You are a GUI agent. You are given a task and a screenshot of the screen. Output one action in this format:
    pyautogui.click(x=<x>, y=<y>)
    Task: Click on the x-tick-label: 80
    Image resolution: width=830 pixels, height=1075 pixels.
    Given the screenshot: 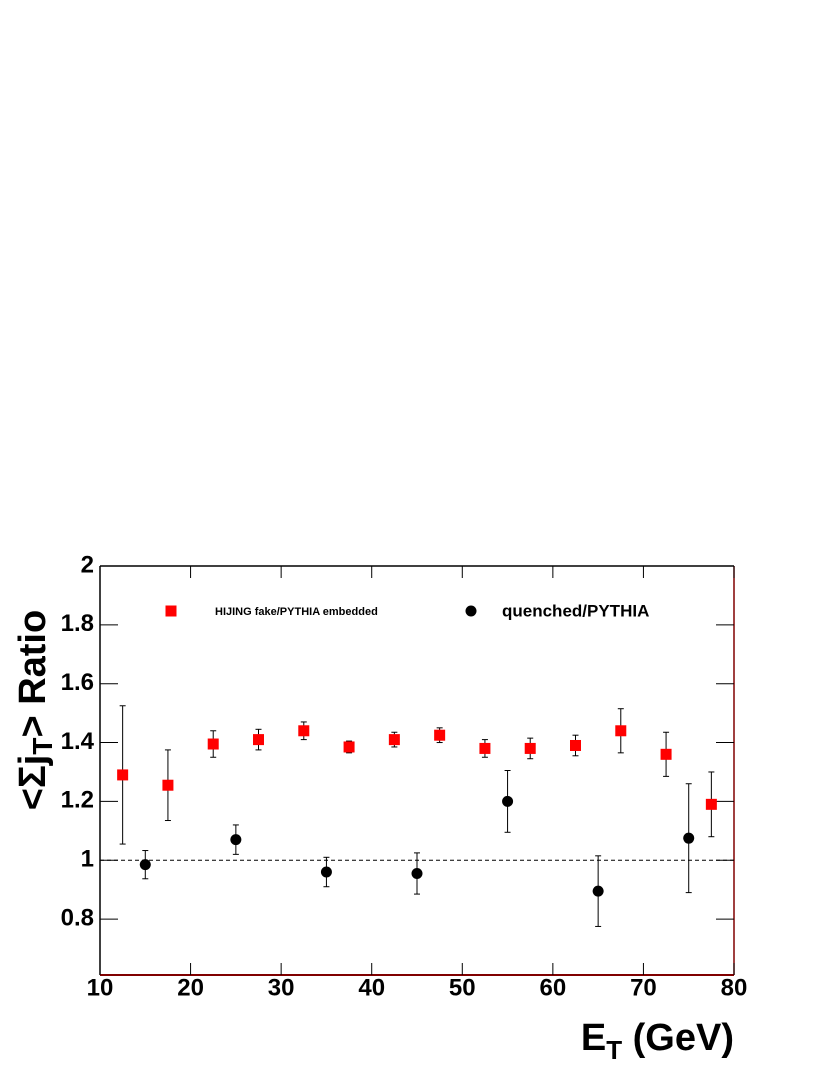 What is the action you would take?
    pyautogui.click(x=734, y=987)
    